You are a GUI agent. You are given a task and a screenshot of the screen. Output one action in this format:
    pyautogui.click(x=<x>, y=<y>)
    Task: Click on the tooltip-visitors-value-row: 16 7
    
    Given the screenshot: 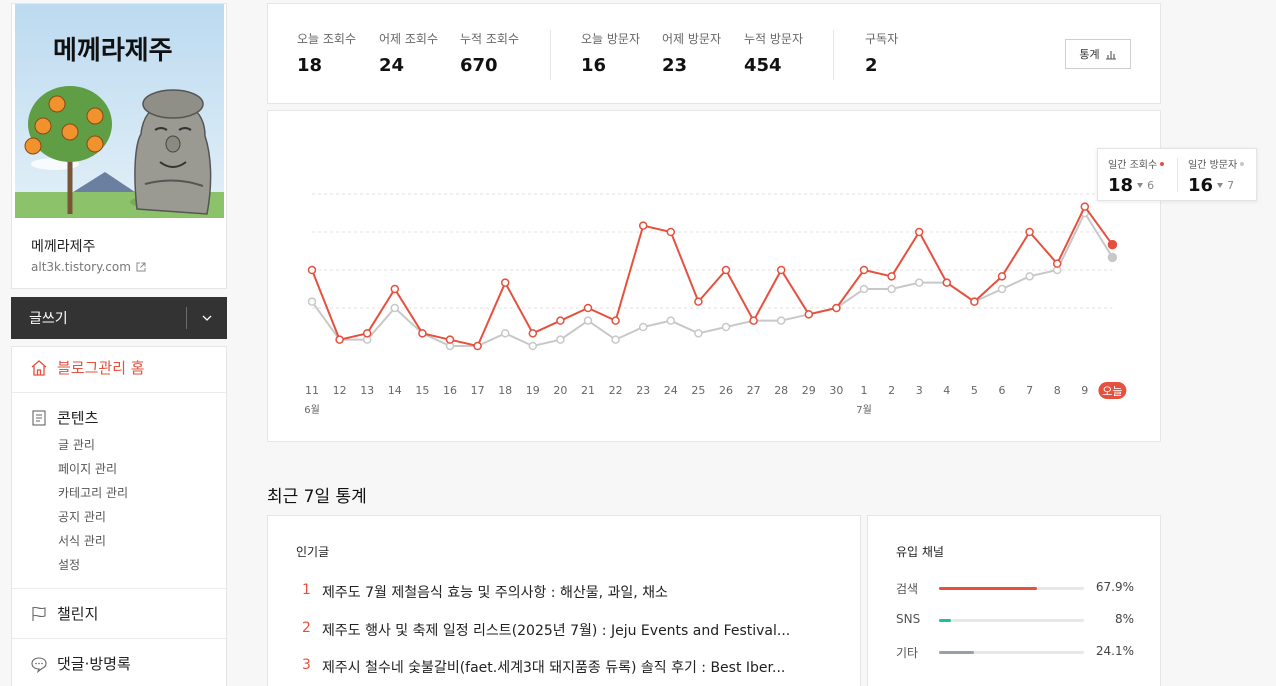 What is the action you would take?
    pyautogui.click(x=1216, y=185)
    